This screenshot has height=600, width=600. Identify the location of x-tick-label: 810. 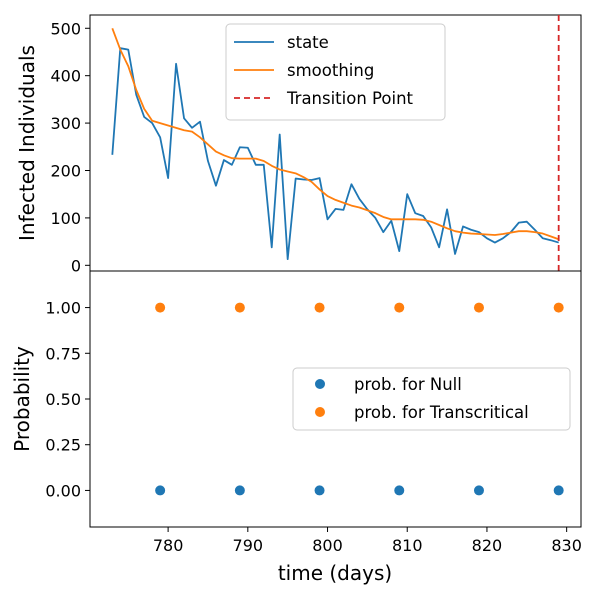
(407, 545).